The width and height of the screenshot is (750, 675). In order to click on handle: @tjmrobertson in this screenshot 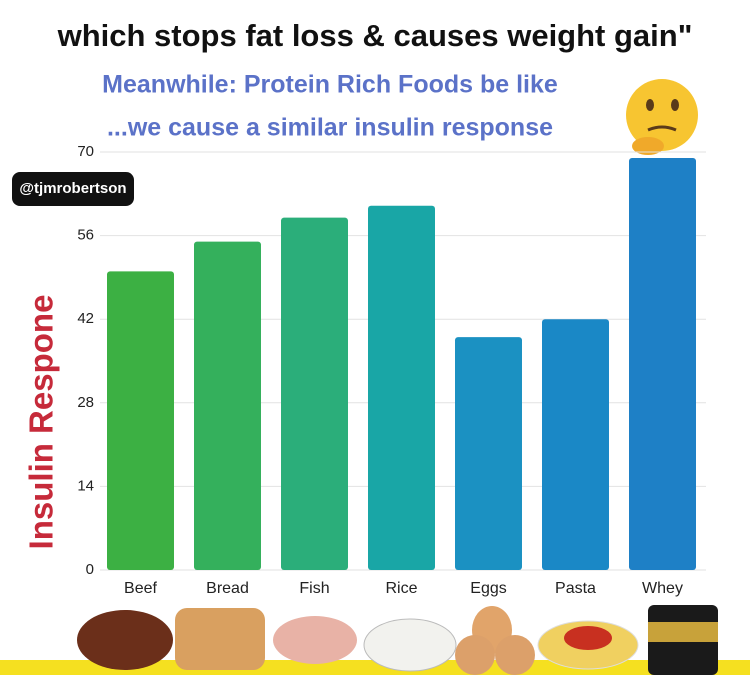, I will do `click(72, 188)`.